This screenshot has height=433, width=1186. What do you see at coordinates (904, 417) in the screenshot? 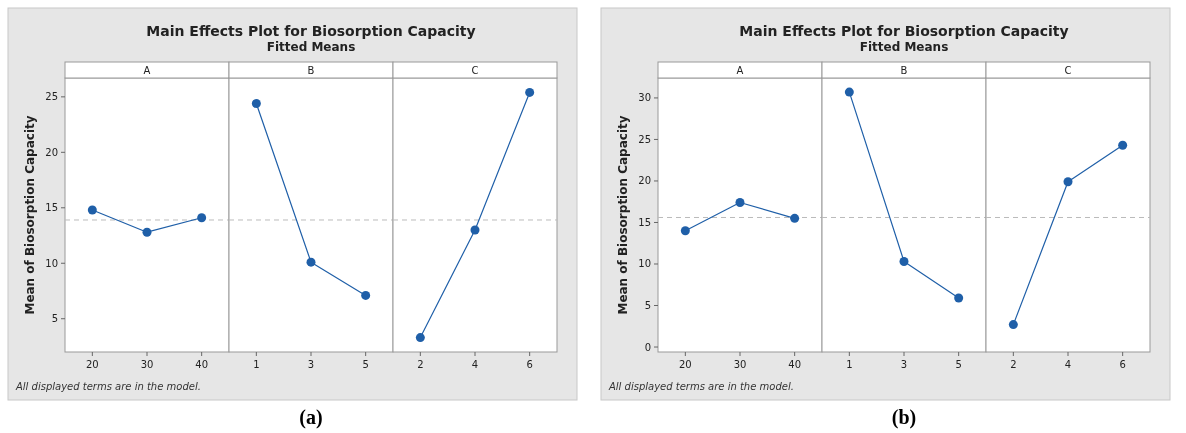
I see `text: (b)` at bounding box center [904, 417].